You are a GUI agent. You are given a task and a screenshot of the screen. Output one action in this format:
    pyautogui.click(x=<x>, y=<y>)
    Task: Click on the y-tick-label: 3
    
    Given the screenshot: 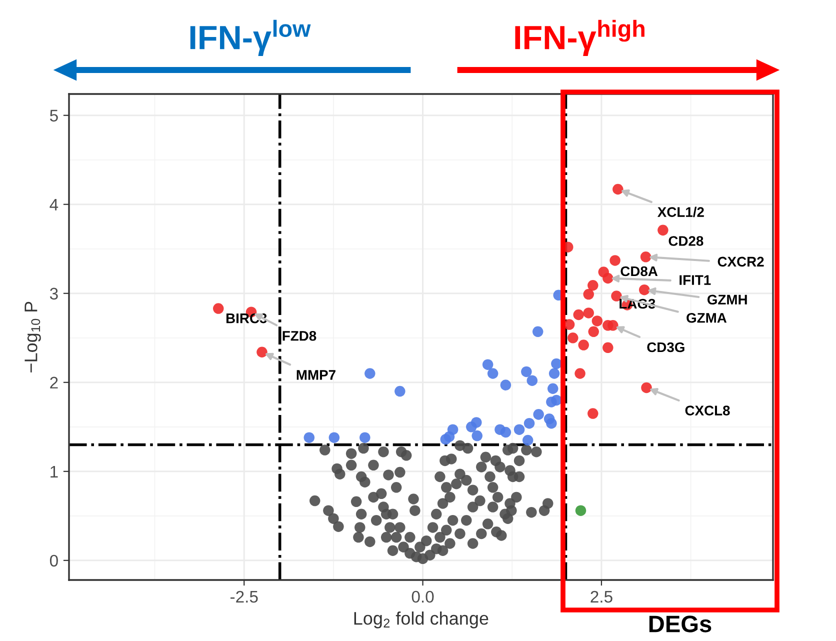 What is the action you would take?
    pyautogui.click(x=54, y=294)
    